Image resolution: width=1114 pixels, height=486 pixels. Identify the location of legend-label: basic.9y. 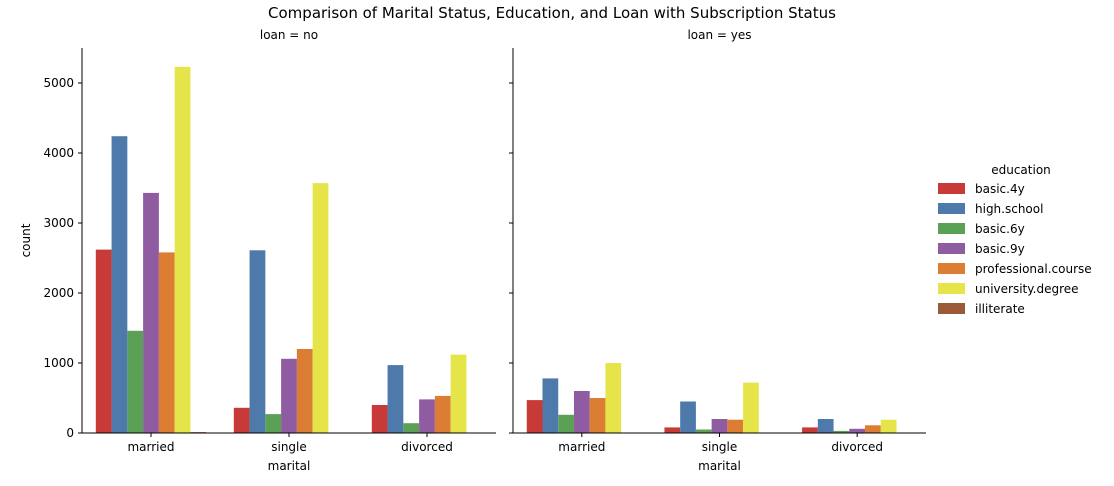
(1000, 249).